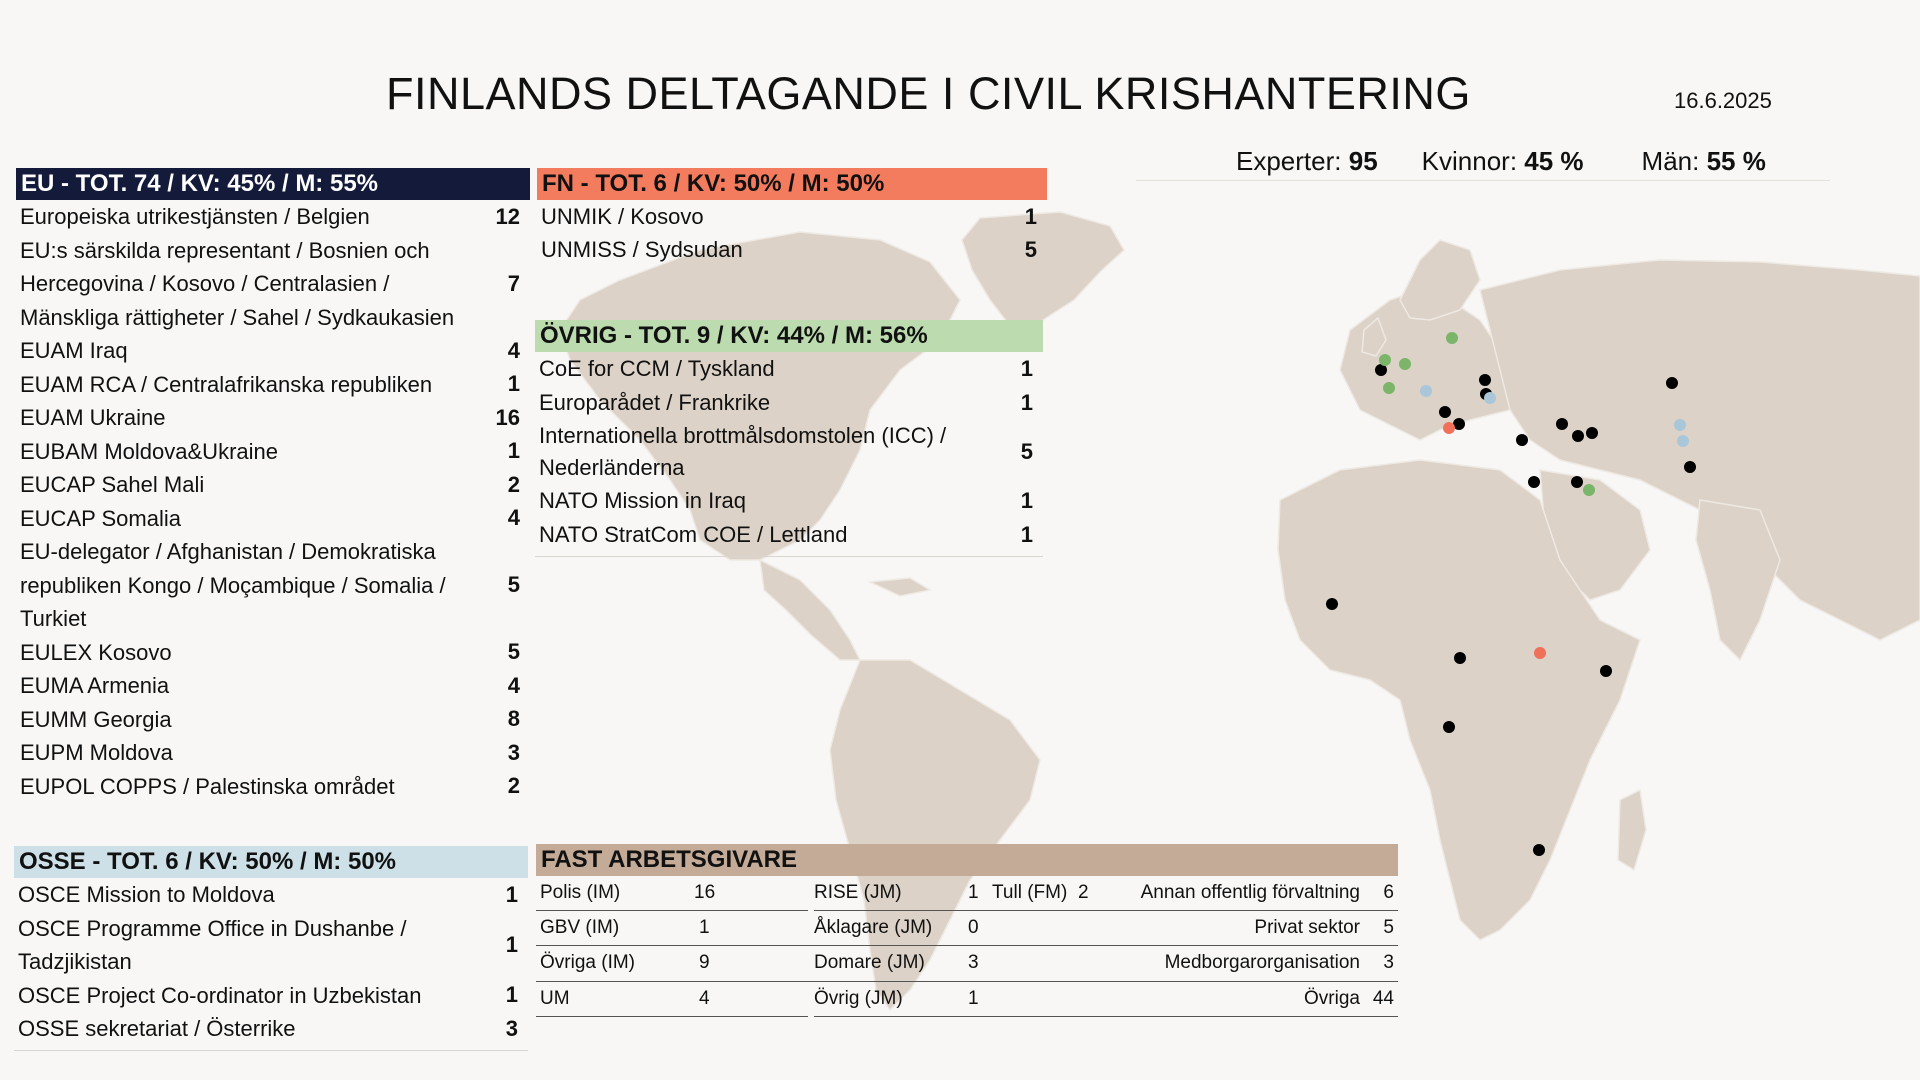  Describe the element at coordinates (1262, 962) in the screenshot. I see `fast-label: Medborgarorganisation` at that location.